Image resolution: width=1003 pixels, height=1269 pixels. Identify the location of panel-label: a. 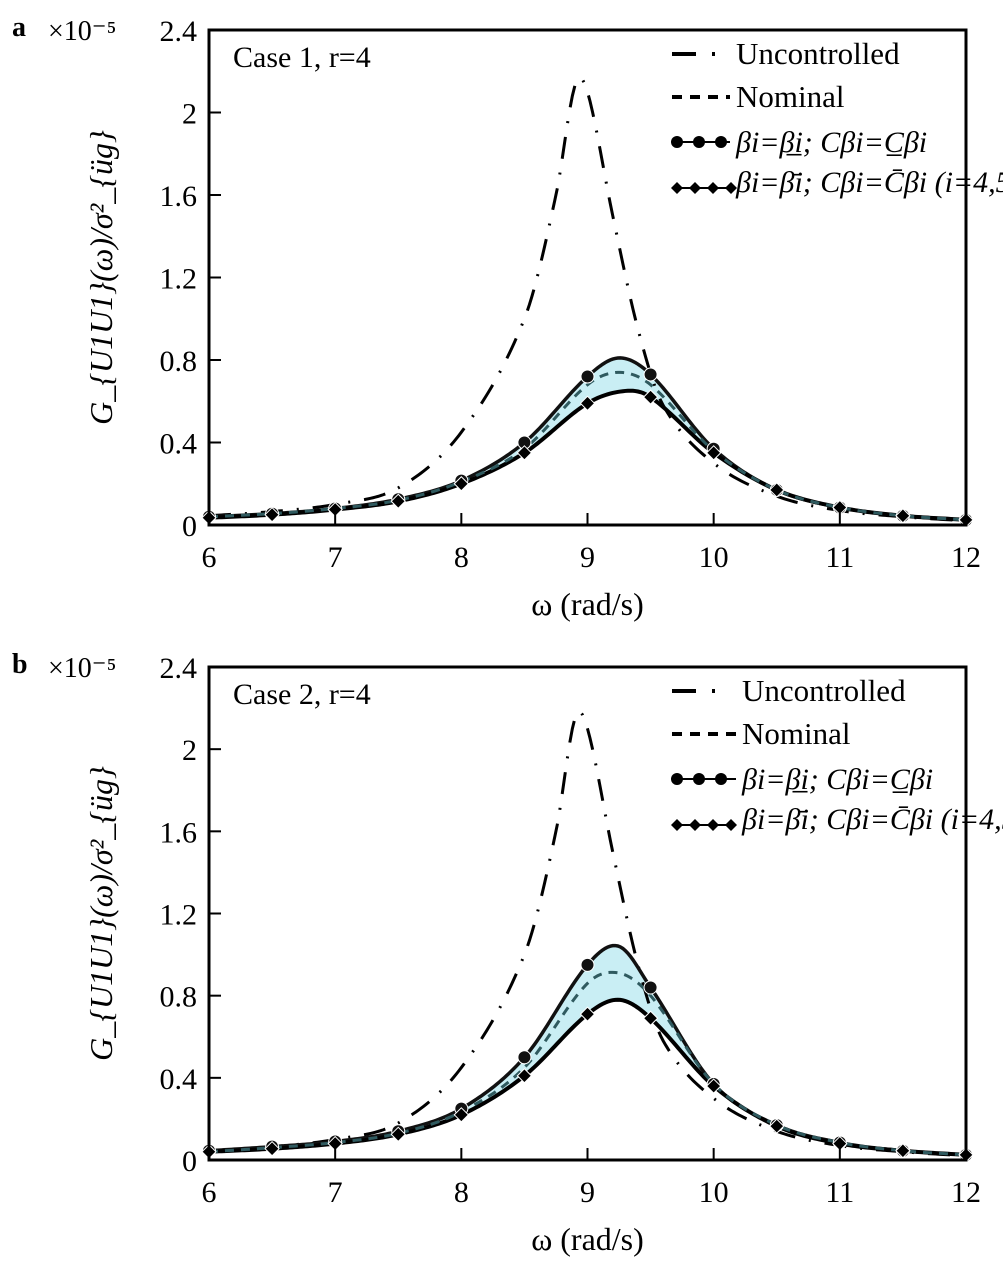
(19, 27).